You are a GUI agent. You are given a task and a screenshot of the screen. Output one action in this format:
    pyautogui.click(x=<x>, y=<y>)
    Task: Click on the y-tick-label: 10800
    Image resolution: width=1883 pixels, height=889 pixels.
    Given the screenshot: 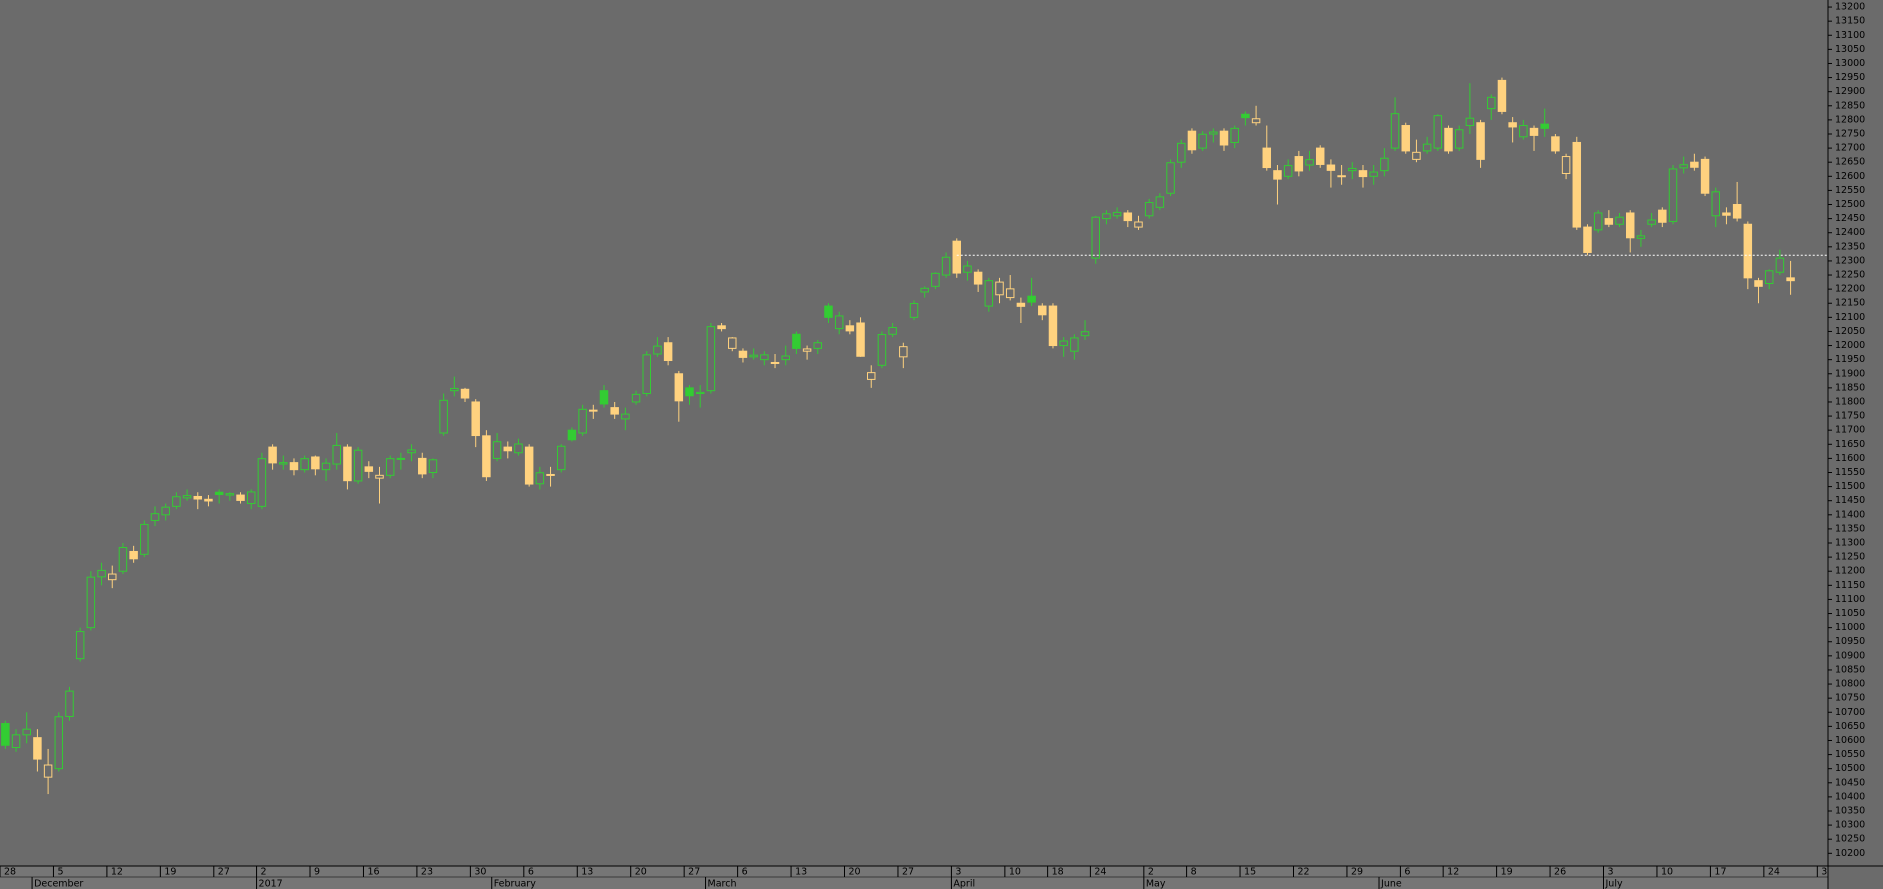 What is the action you would take?
    pyautogui.click(x=1850, y=684)
    